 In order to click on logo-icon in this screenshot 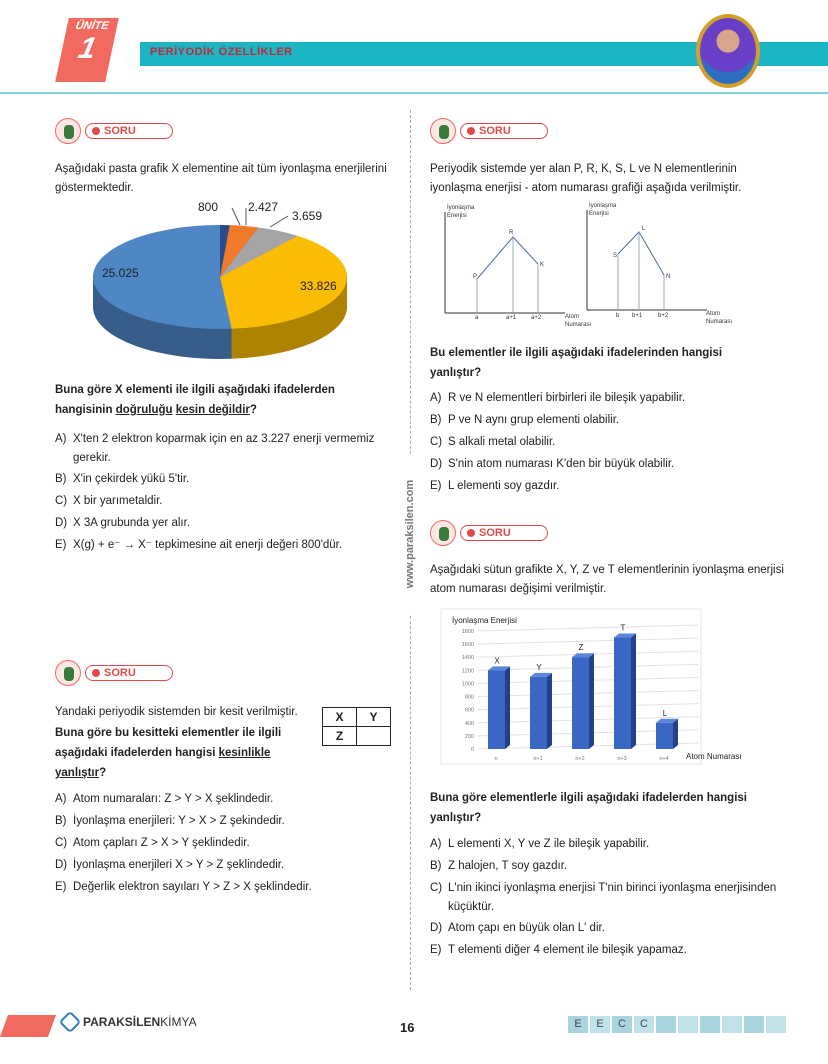, I will do `click(70, 1022)`.